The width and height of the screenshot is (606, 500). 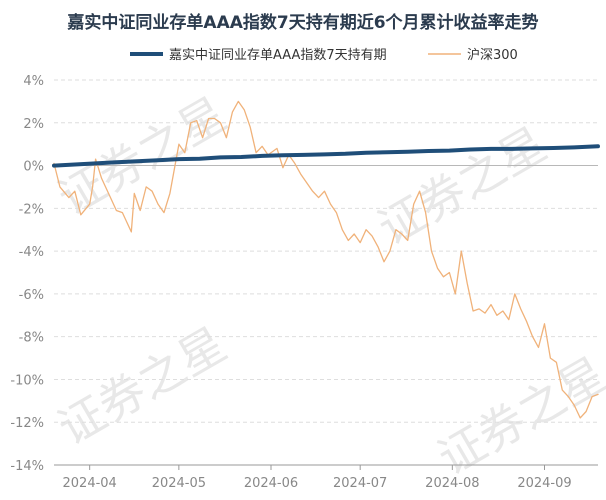 I want to click on y-tick-label: -4%, so click(x=31, y=252).